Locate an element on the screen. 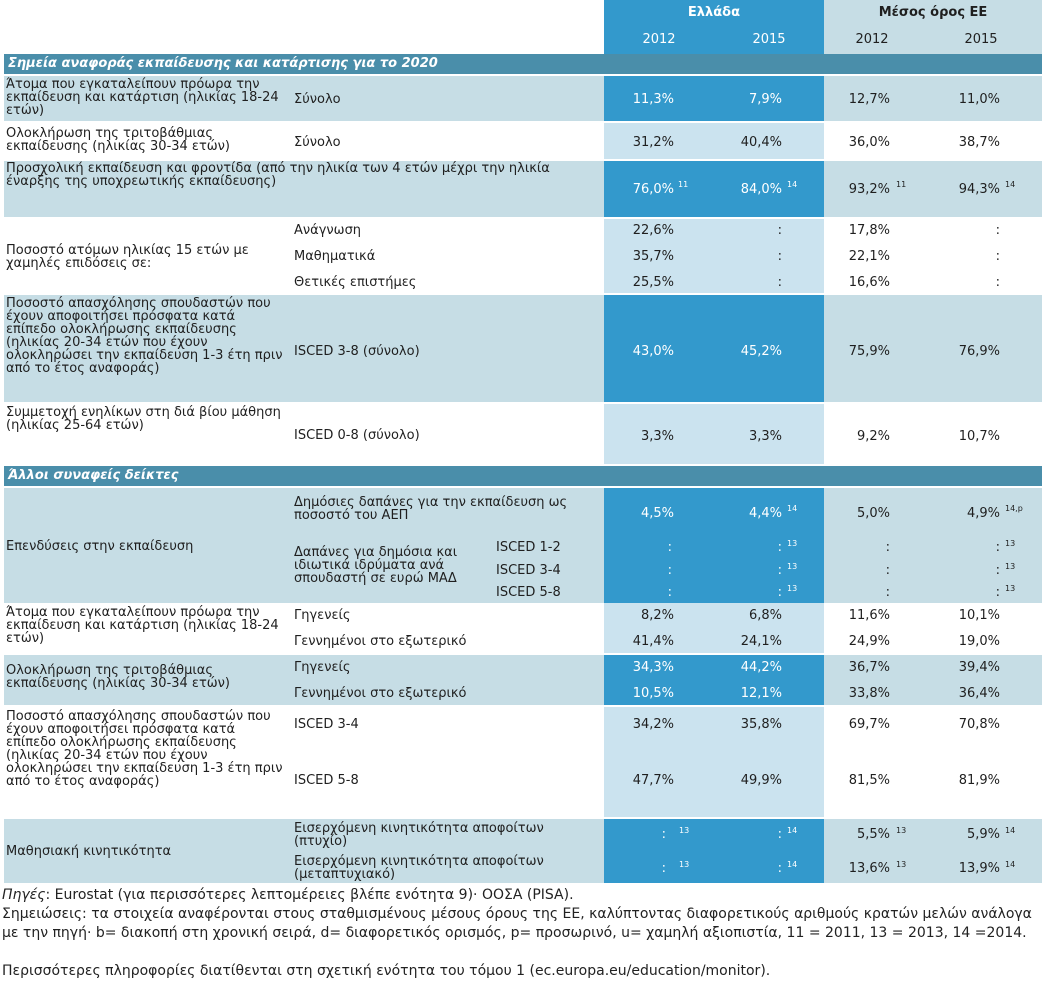 This screenshot has width=1046, height=984. cell-value: 13,6% is located at coordinates (869, 868).